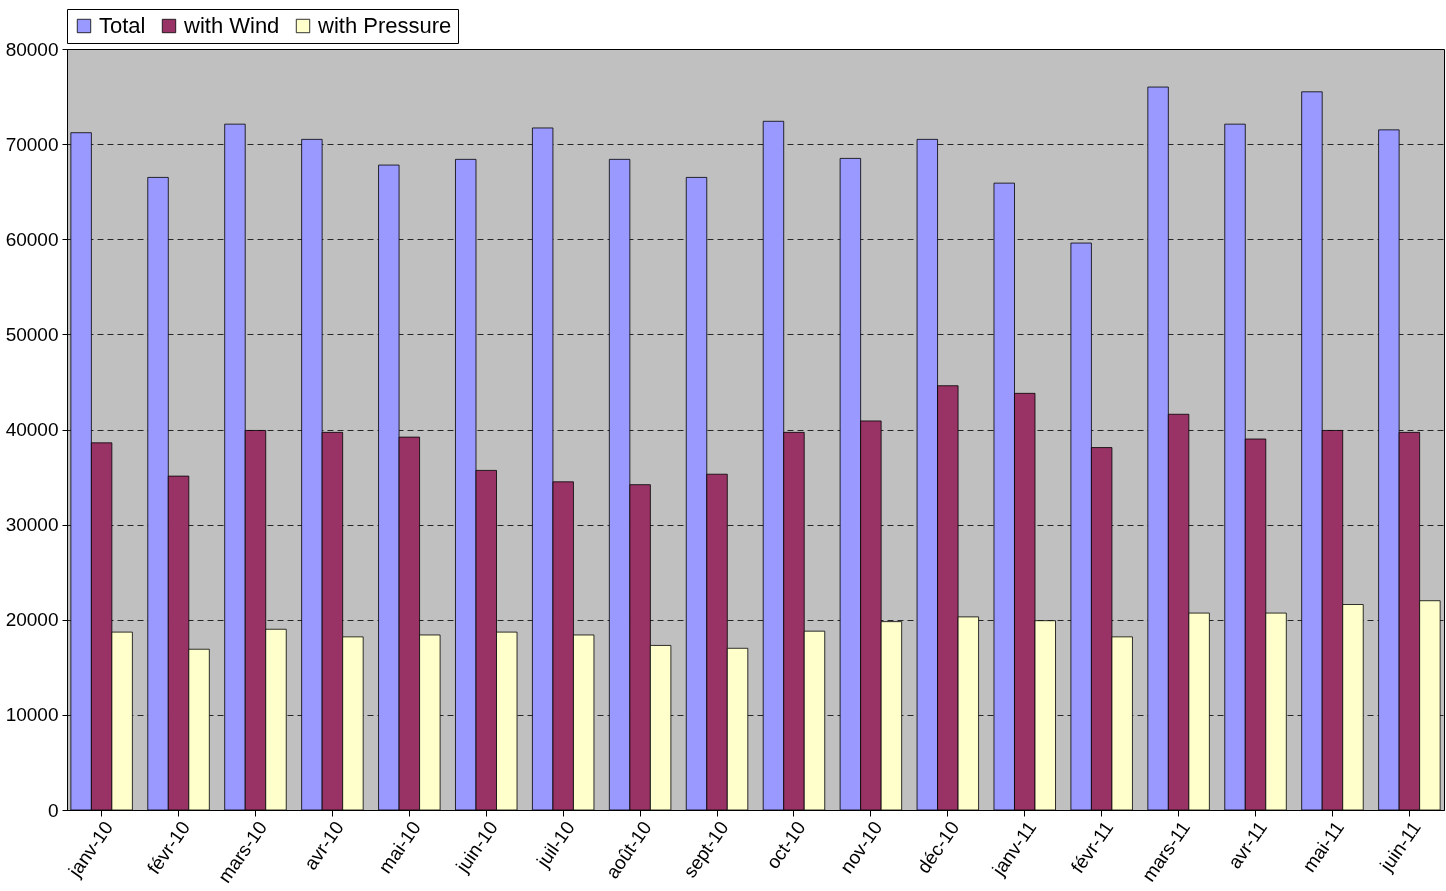 The image size is (1446, 891). What do you see at coordinates (32, 49) in the screenshot?
I see `y-tick-label: 80000` at bounding box center [32, 49].